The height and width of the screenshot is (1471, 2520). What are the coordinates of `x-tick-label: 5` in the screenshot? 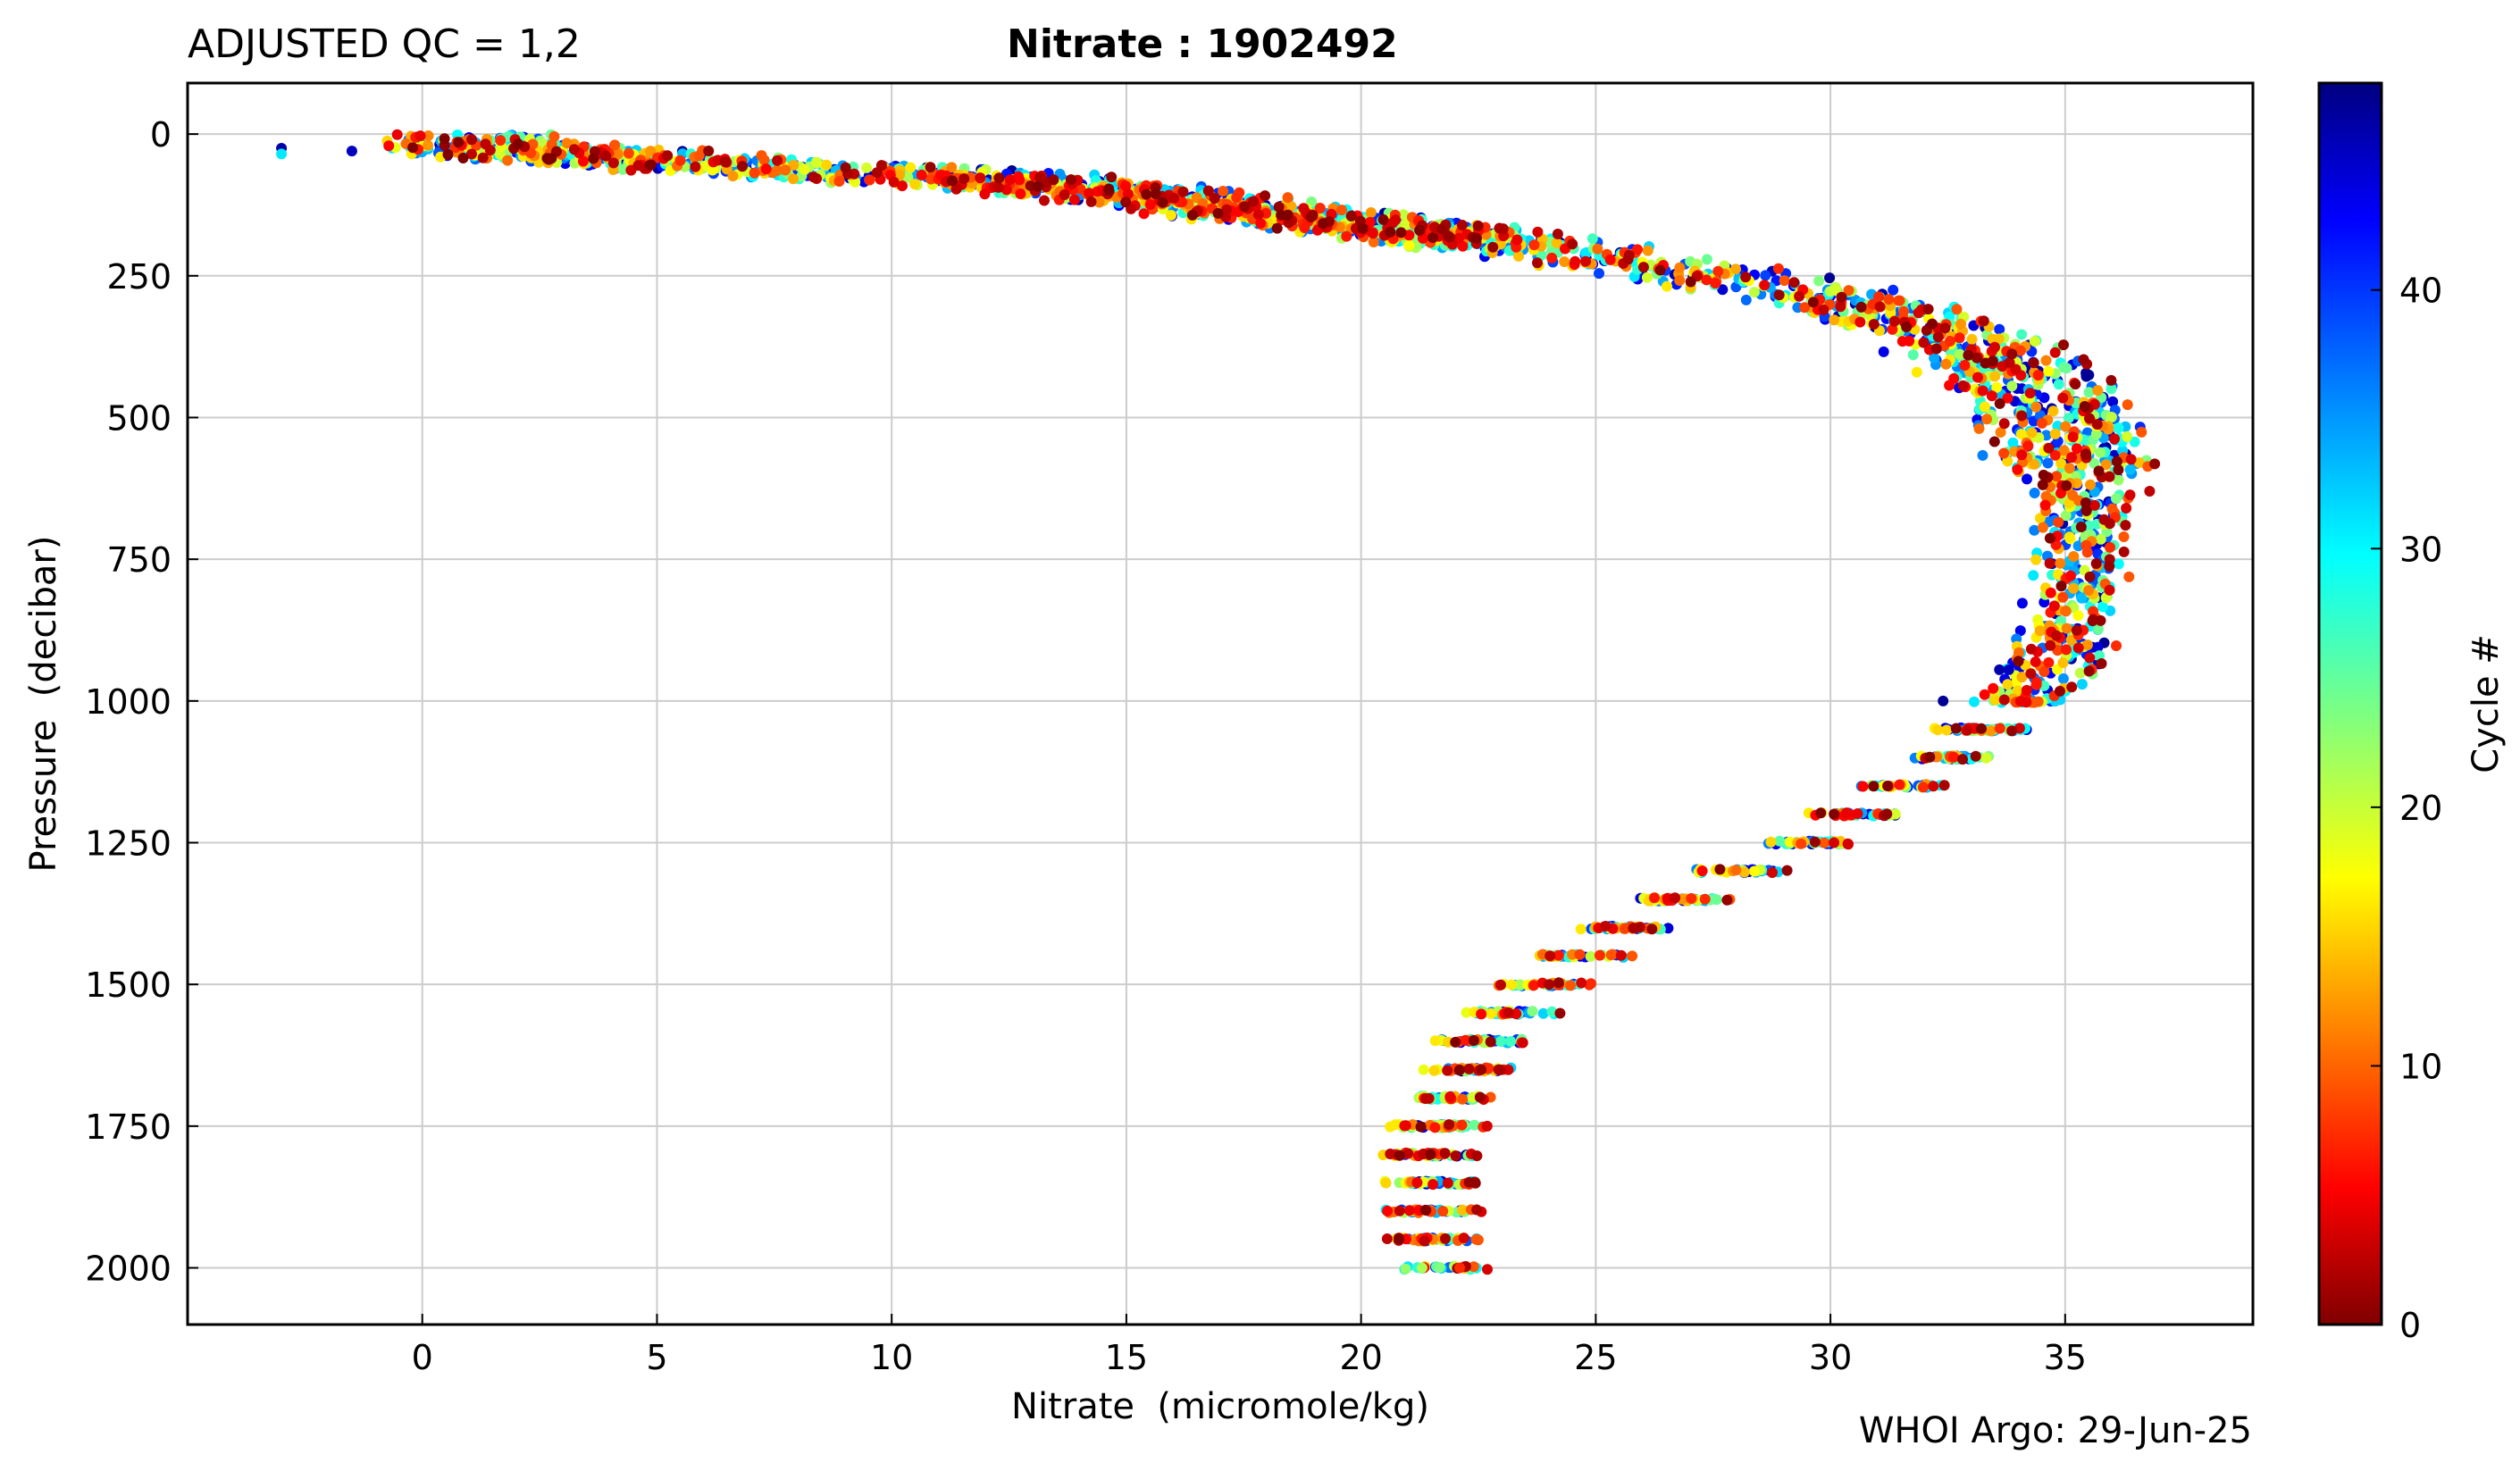 It's located at (656, 1357).